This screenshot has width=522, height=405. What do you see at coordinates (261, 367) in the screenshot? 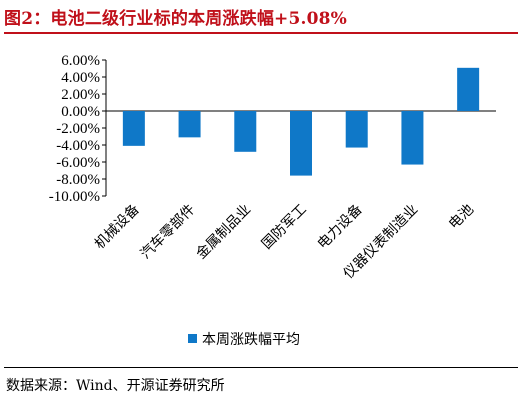
I see `footer-rule` at bounding box center [261, 367].